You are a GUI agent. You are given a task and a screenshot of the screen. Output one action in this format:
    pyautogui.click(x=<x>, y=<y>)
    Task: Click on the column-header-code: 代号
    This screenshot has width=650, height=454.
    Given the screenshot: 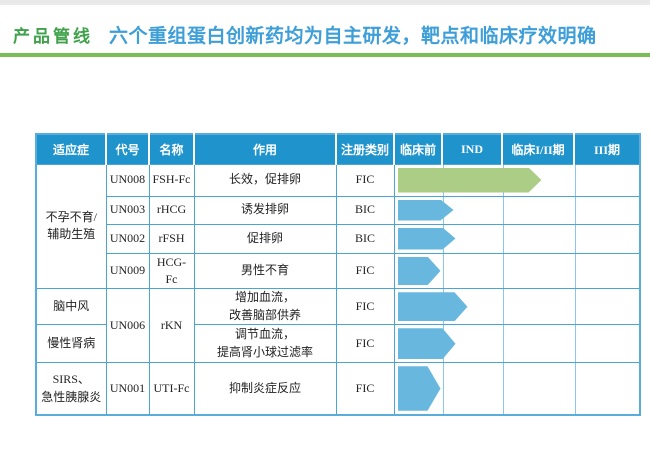 What is the action you would take?
    pyautogui.click(x=127, y=149)
    